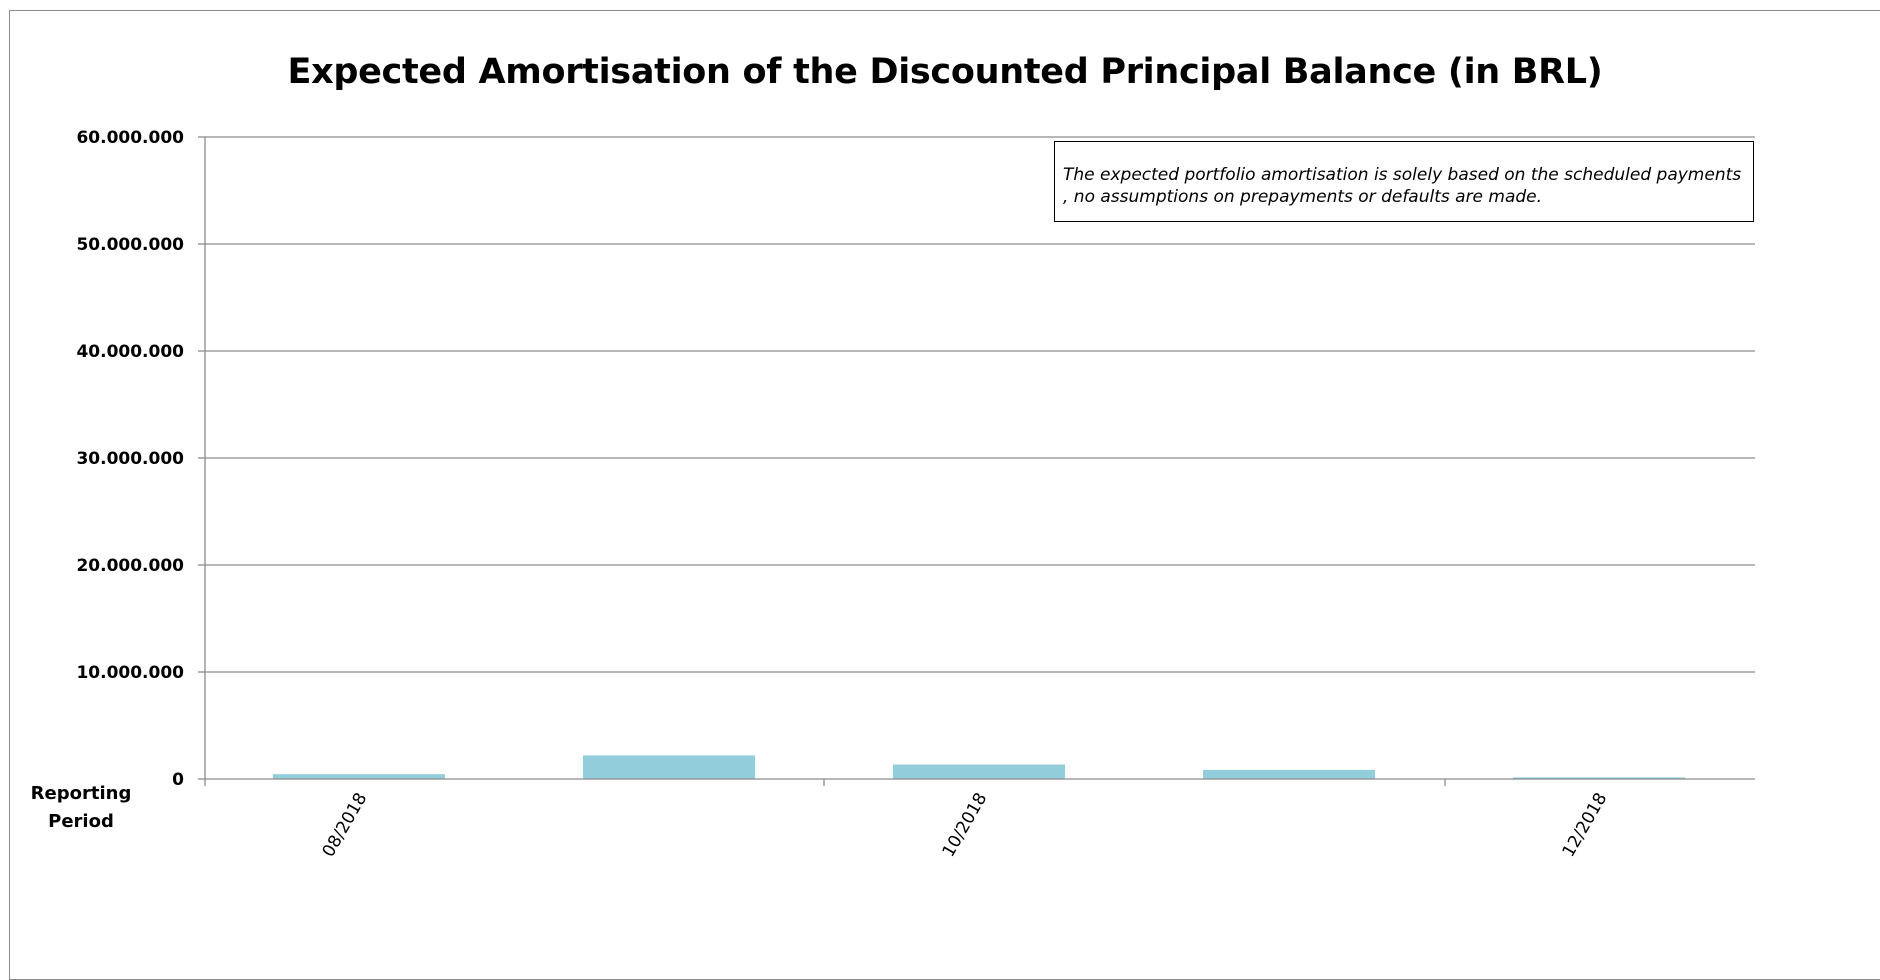  What do you see at coordinates (130, 673) in the screenshot?
I see `y-tick-label: 10.000.000` at bounding box center [130, 673].